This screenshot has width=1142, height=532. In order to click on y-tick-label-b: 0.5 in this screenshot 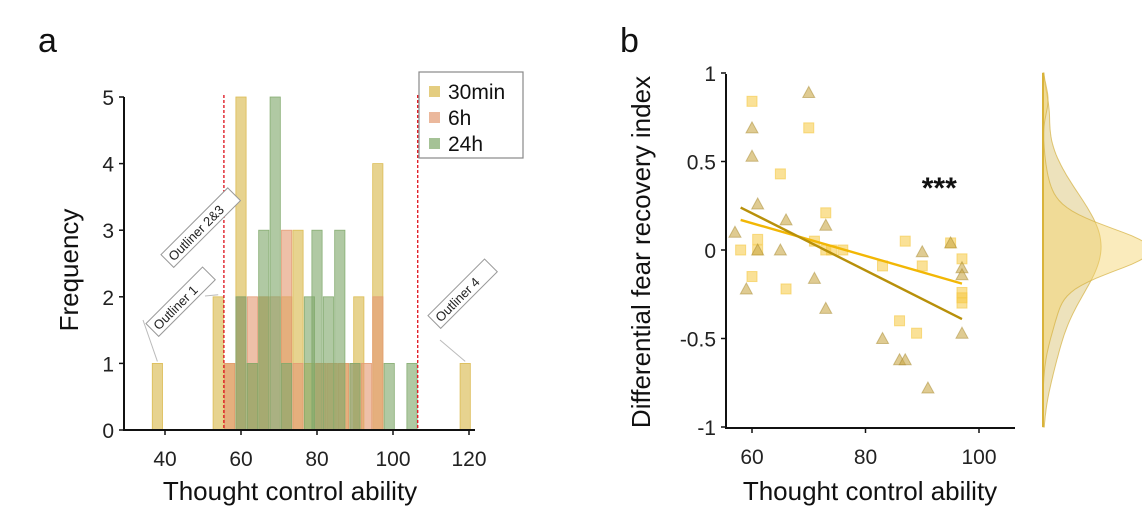, I will do `click(701, 163)`.